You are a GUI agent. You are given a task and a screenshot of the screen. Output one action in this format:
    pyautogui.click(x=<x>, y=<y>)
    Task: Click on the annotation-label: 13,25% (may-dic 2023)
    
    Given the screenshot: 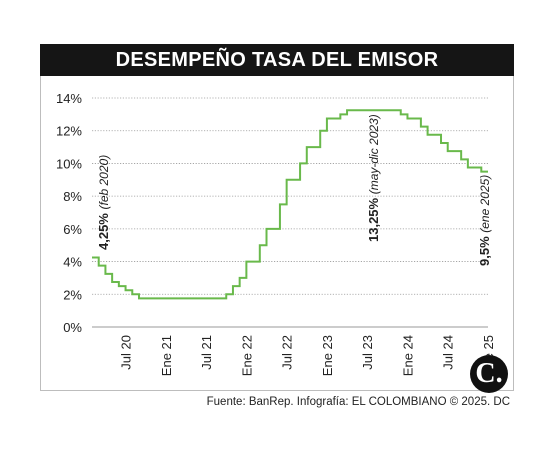 What is the action you would take?
    pyautogui.click(x=373, y=178)
    